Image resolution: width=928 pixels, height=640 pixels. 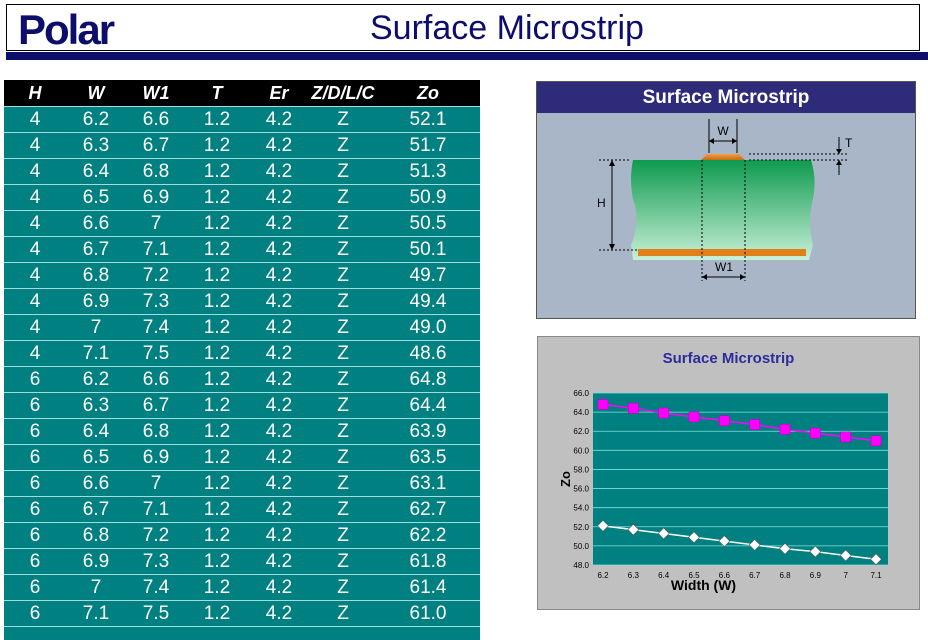 I want to click on table-cell: 48.6, so click(x=428, y=353).